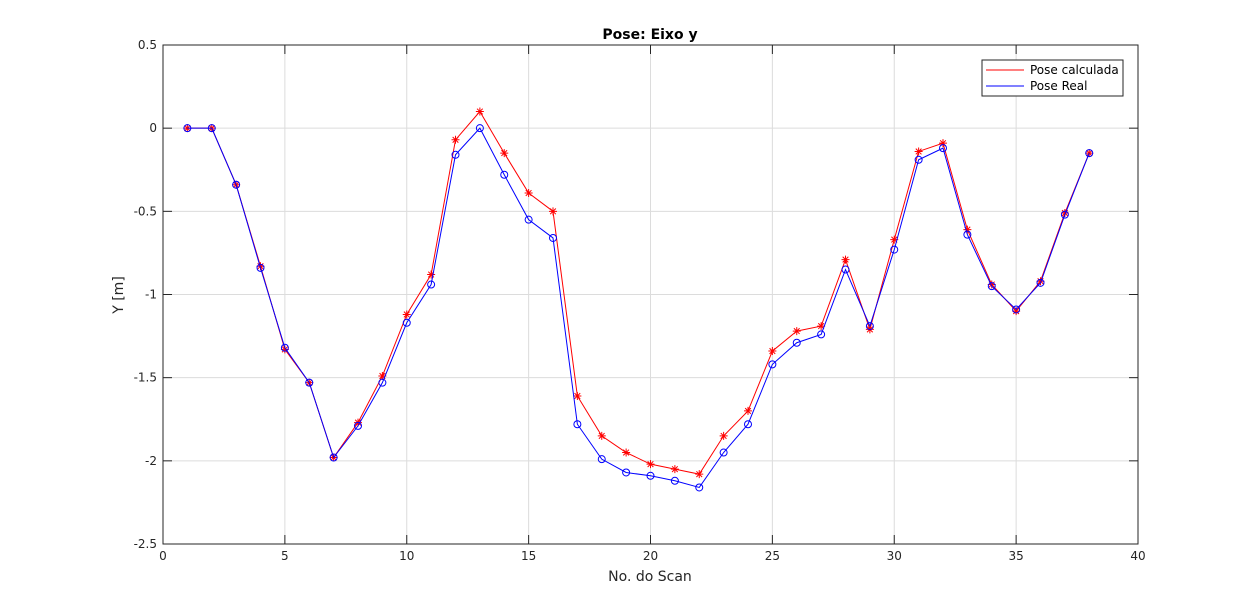  I want to click on legend-label-pose-calculada: Pose calculada, so click(1074, 70).